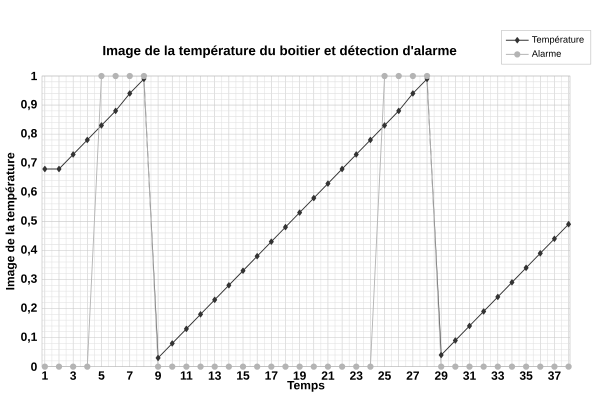  What do you see at coordinates (554, 375) in the screenshot?
I see `x-tick-label: 37` at bounding box center [554, 375].